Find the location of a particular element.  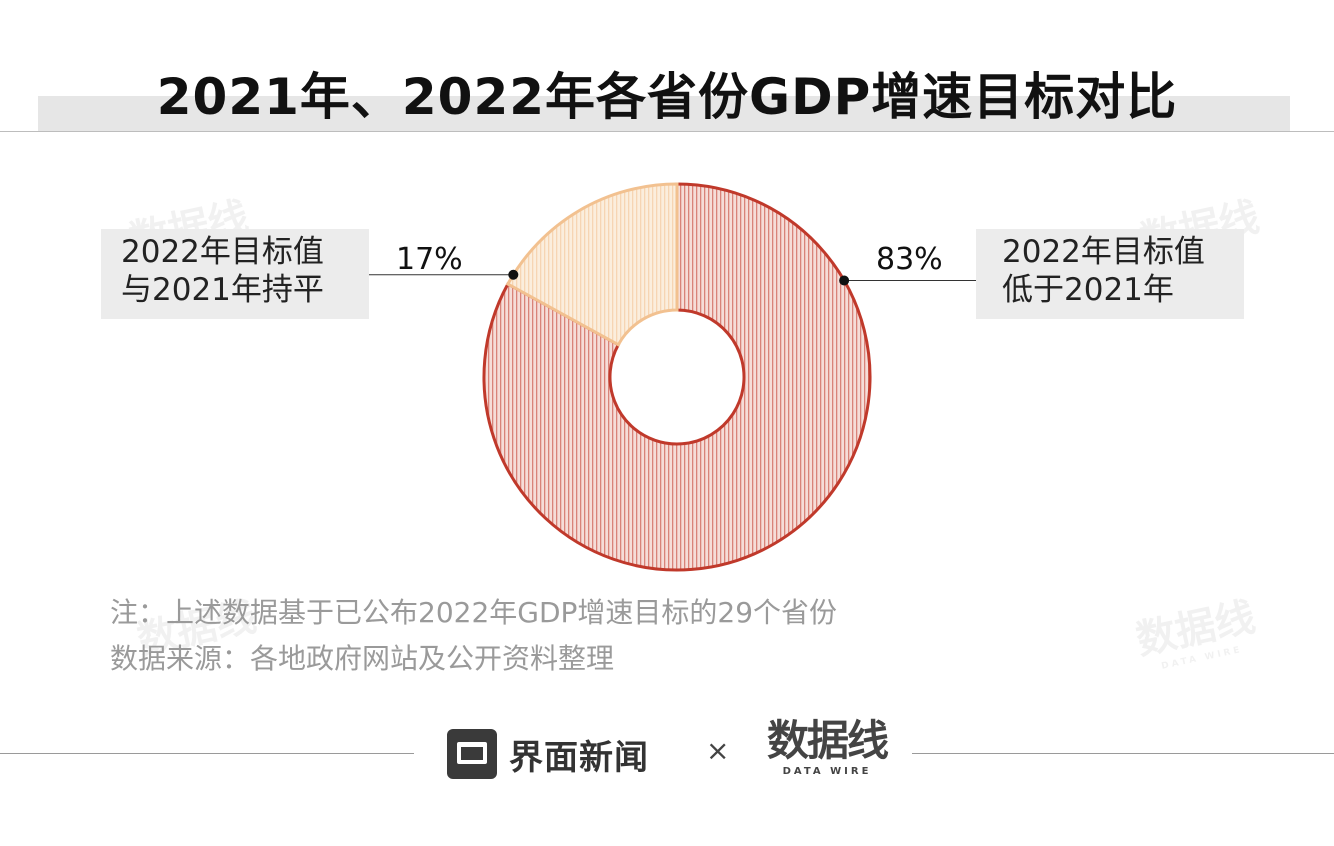

title-band is located at coordinates (664, 114).